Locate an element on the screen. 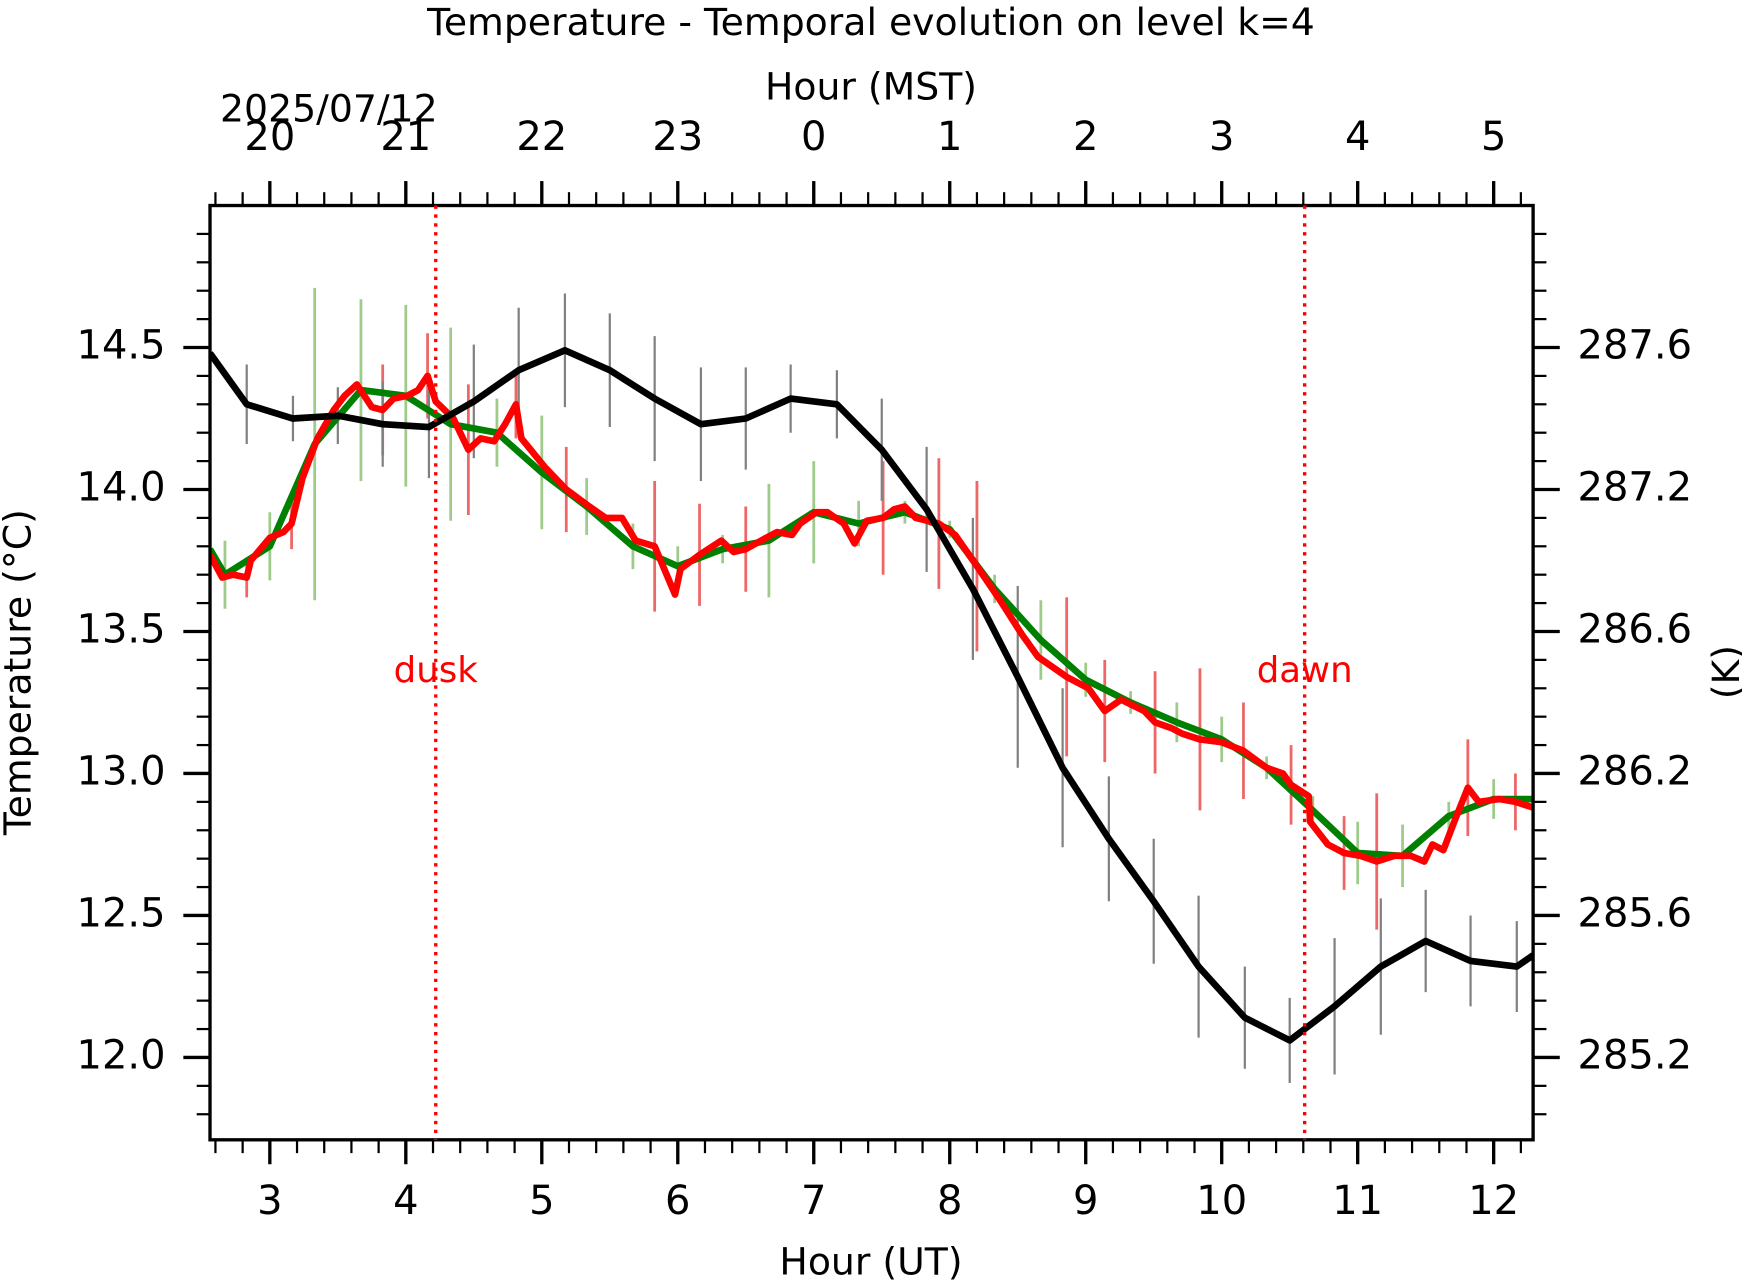  y2-tick-label: 286.6 is located at coordinates (1635, 629).